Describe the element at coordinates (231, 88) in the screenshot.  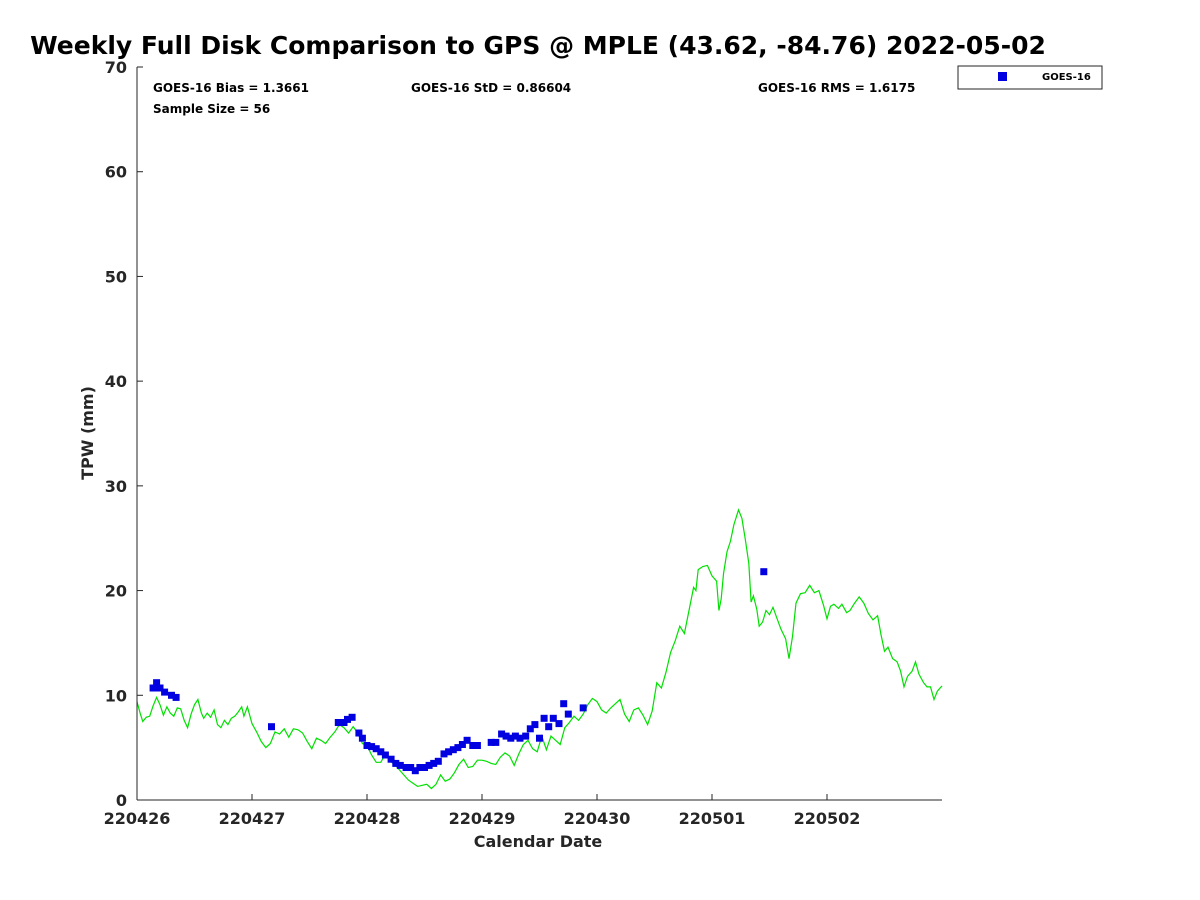
I see `bias-stat: GOES-16 Bias = 1.3661` at that location.